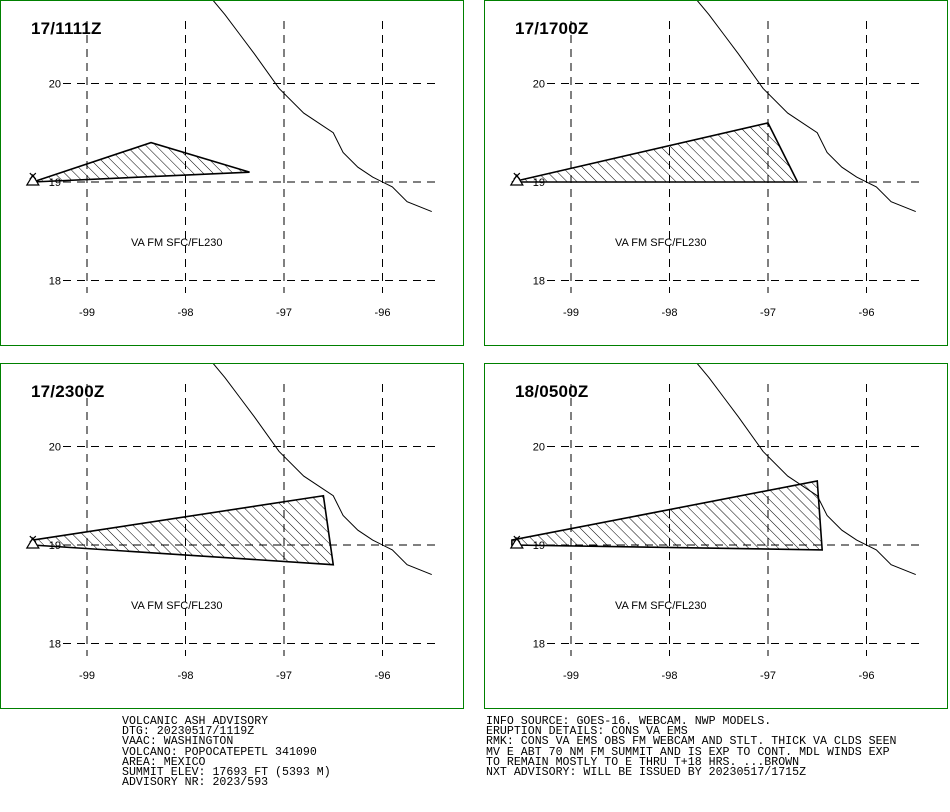  What do you see at coordinates (68, 391) in the screenshot?
I see `panel-time-label: 17/2300Z` at bounding box center [68, 391].